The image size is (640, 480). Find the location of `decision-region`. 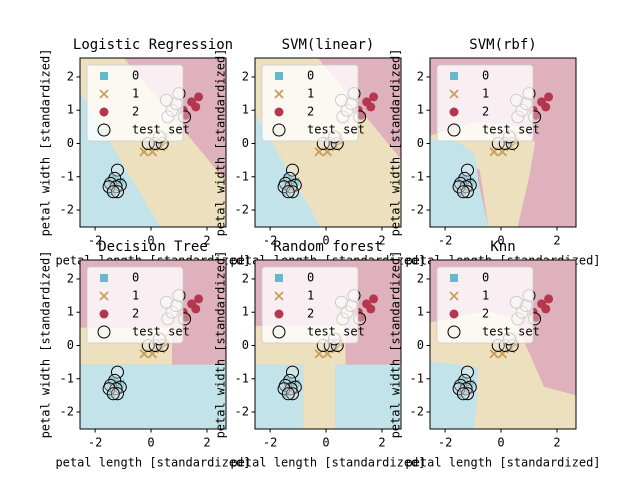

decision-region is located at coordinates (288, 170).